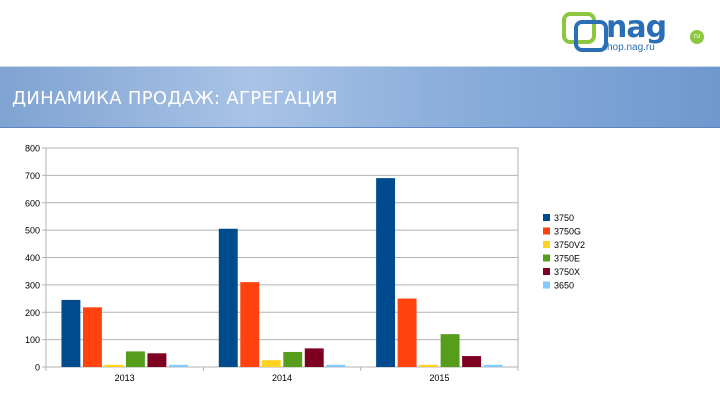 This screenshot has width=720, height=405. What do you see at coordinates (157, 360) in the screenshot?
I see `bar-3750X-2013` at bounding box center [157, 360].